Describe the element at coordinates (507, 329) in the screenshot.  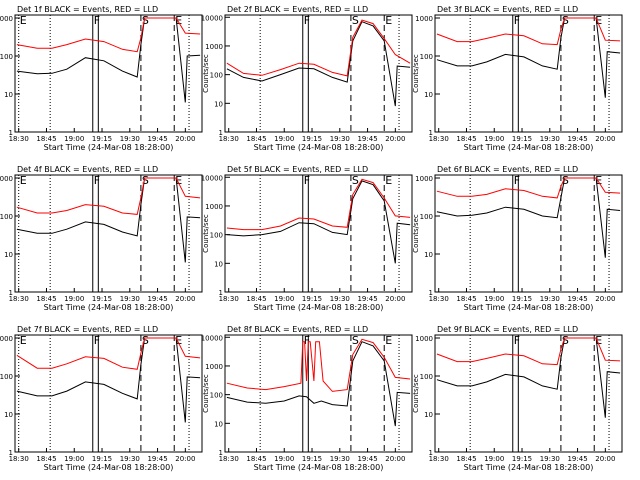
I see `chart-title: Det 9f BLACK = Events, RED = LLD` at that location.